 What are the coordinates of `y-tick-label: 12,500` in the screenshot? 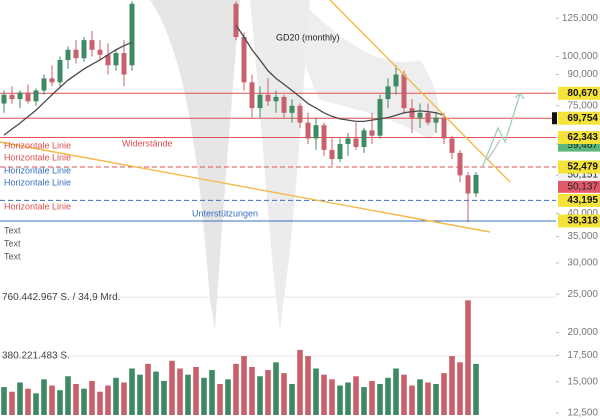 It's located at (582, 413).